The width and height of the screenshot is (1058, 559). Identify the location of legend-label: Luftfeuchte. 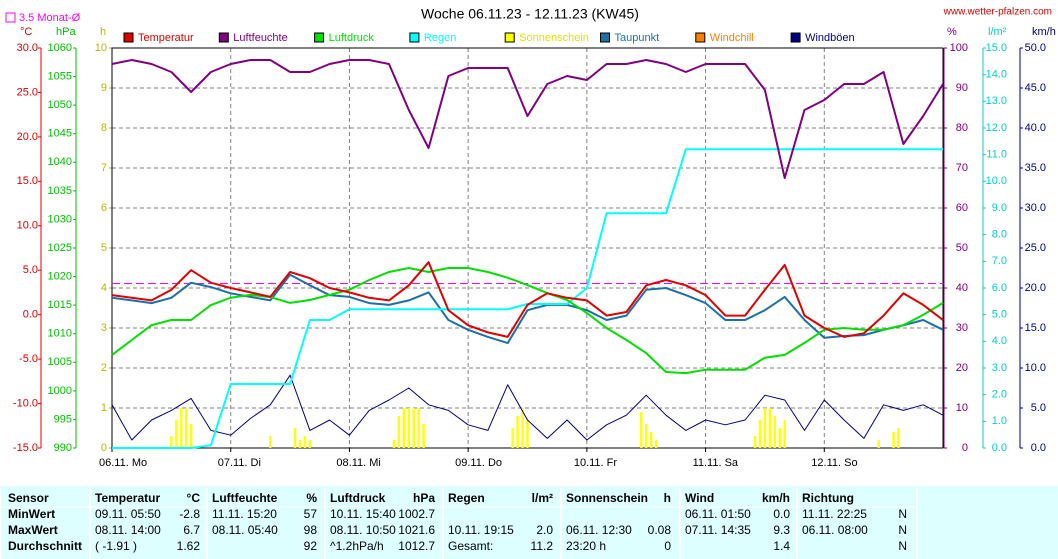
(260, 38).